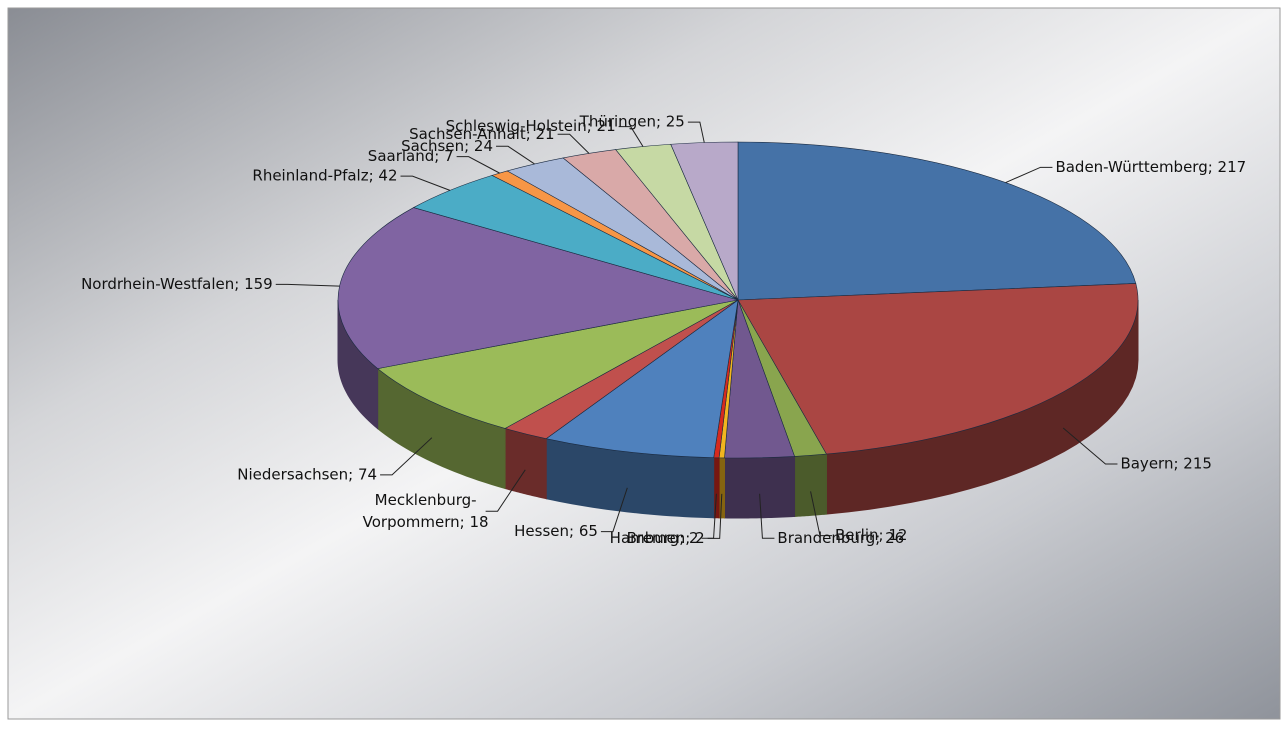 Image resolution: width=1288 pixels, height=731 pixels. Describe the element at coordinates (324, 176) in the screenshot. I see `data-label: Rheinland-Pfalz; 42` at that location.